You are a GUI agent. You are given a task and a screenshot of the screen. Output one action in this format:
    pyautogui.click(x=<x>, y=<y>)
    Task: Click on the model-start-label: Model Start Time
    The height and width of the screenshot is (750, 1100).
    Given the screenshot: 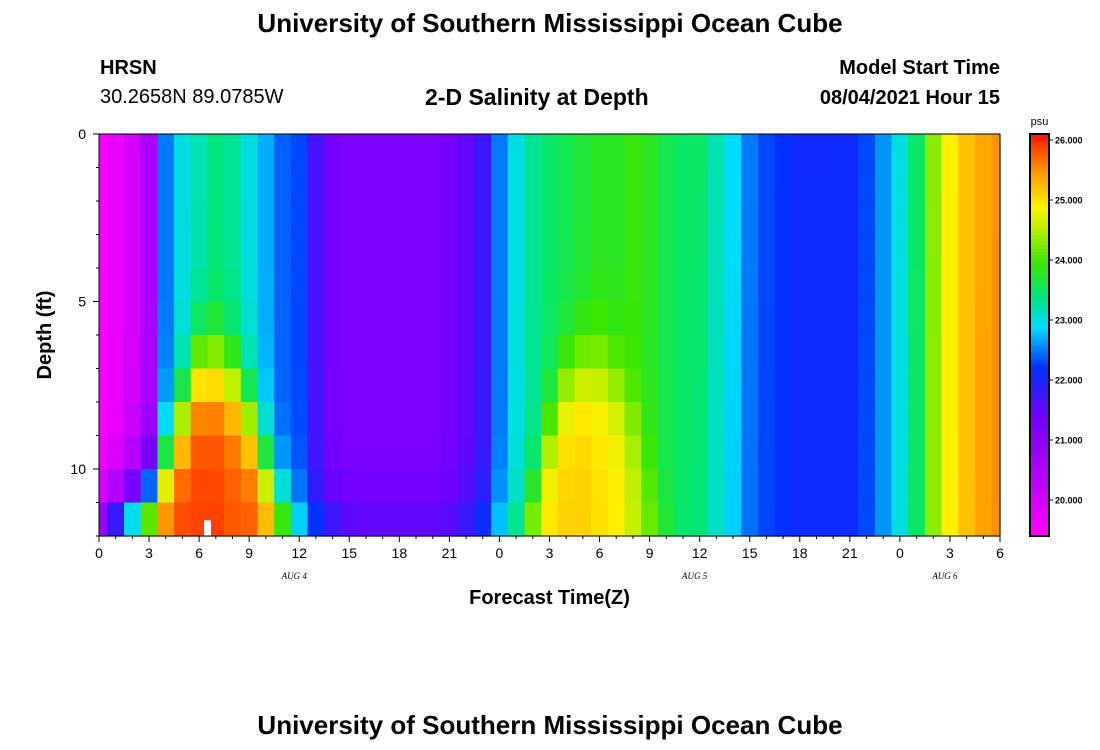 What is the action you would take?
    pyautogui.click(x=919, y=68)
    